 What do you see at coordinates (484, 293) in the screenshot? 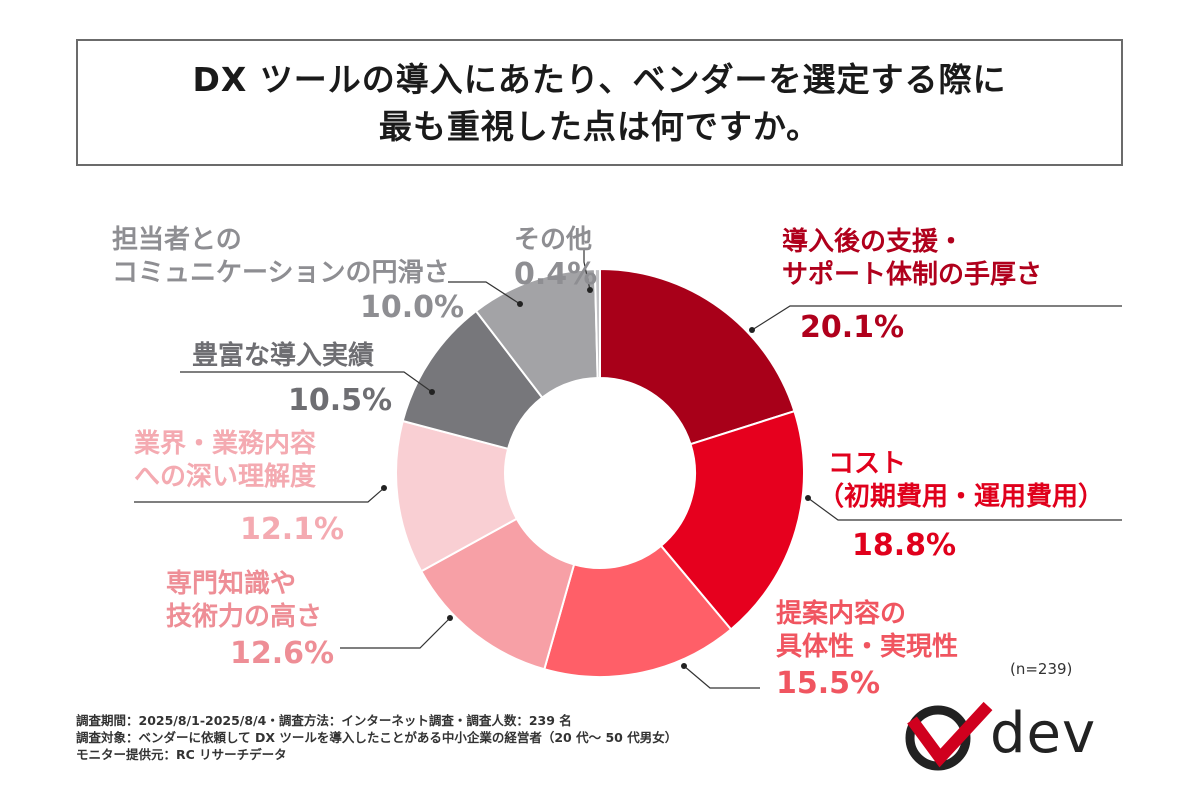
I see `leader-line-communication` at bounding box center [484, 293].